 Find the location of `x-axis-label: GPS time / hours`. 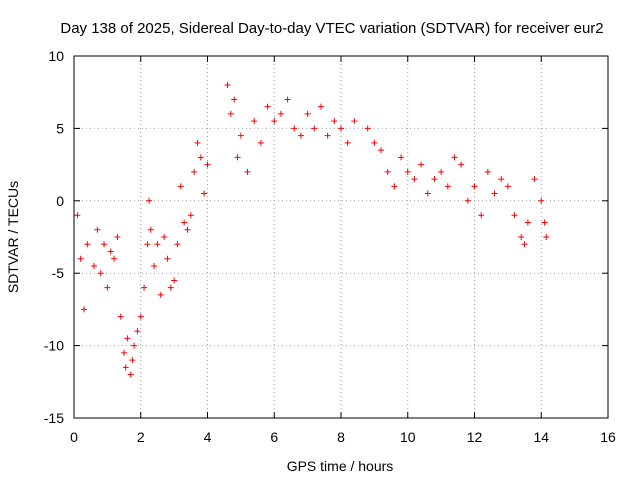

x-axis-label: GPS time / hours is located at coordinates (340, 466).